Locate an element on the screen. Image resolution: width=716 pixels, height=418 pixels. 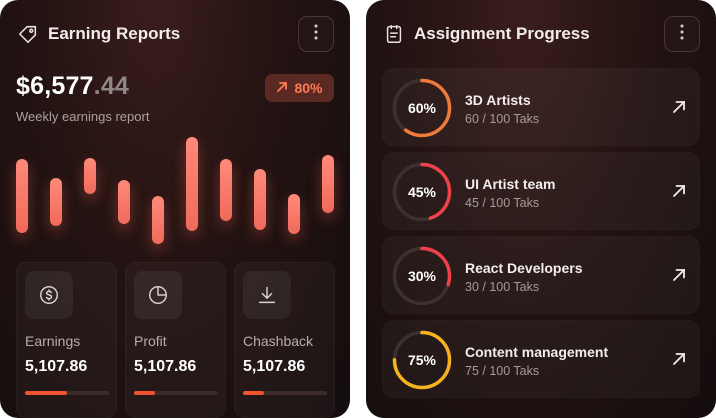
assignment-progress-title: Assignment Progress is located at coordinates (502, 33).